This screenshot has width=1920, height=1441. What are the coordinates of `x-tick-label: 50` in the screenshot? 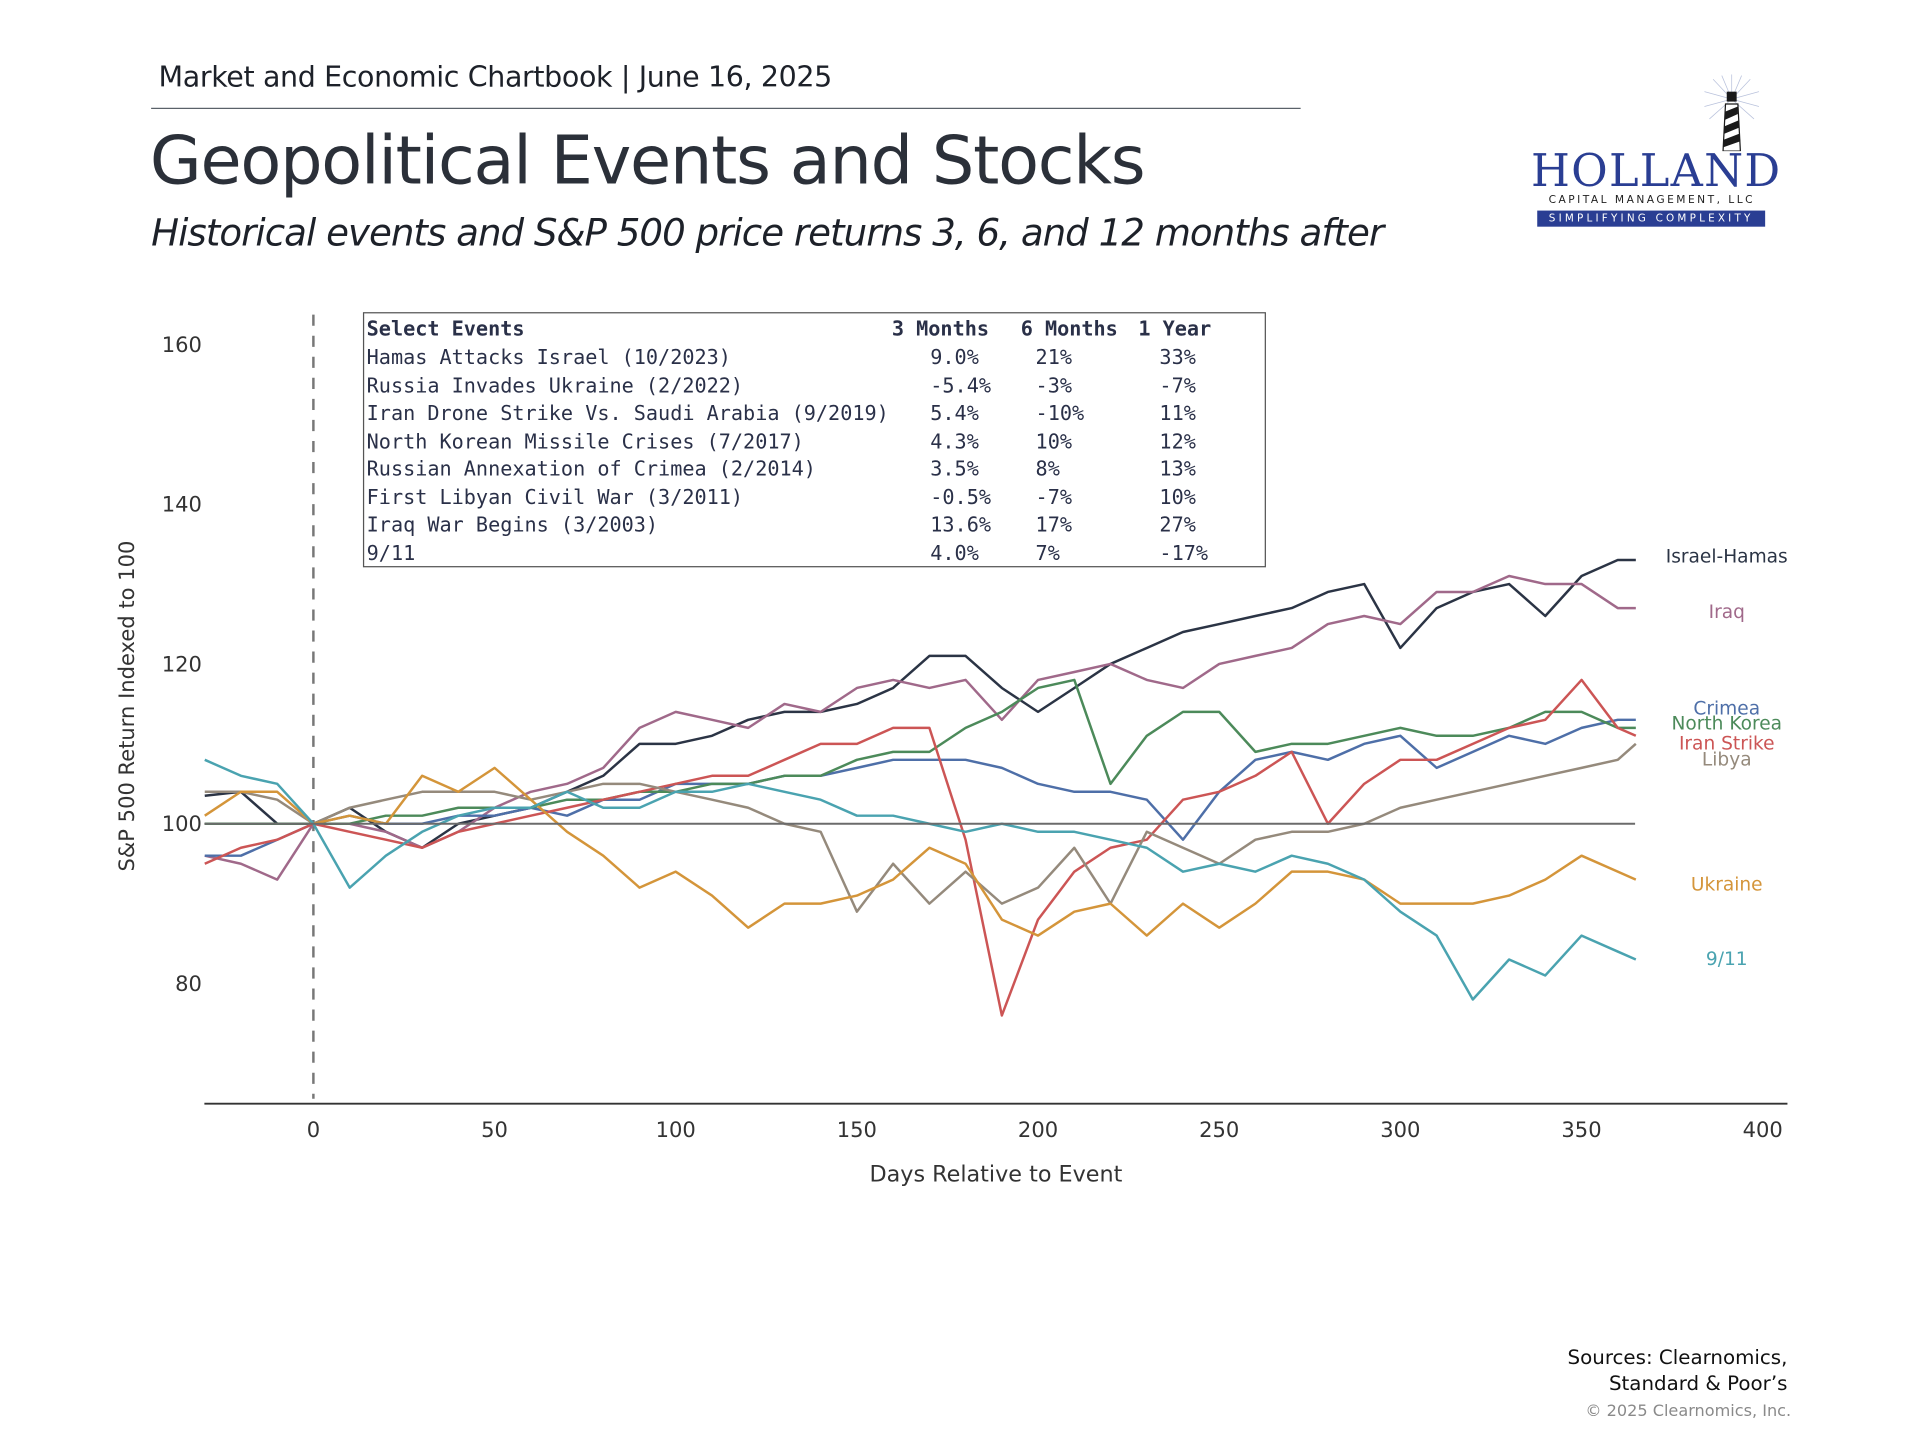 It's located at (494, 1129).